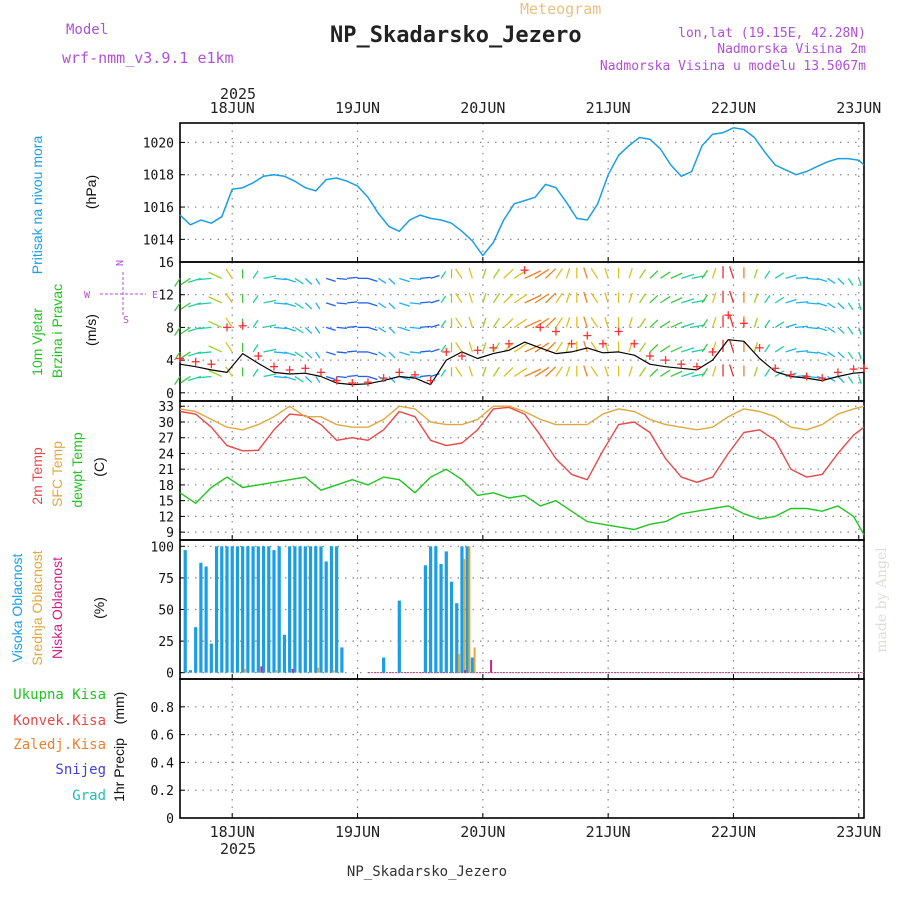  I want to click on precip-ylabel: 1hr Precip, so click(119, 770).